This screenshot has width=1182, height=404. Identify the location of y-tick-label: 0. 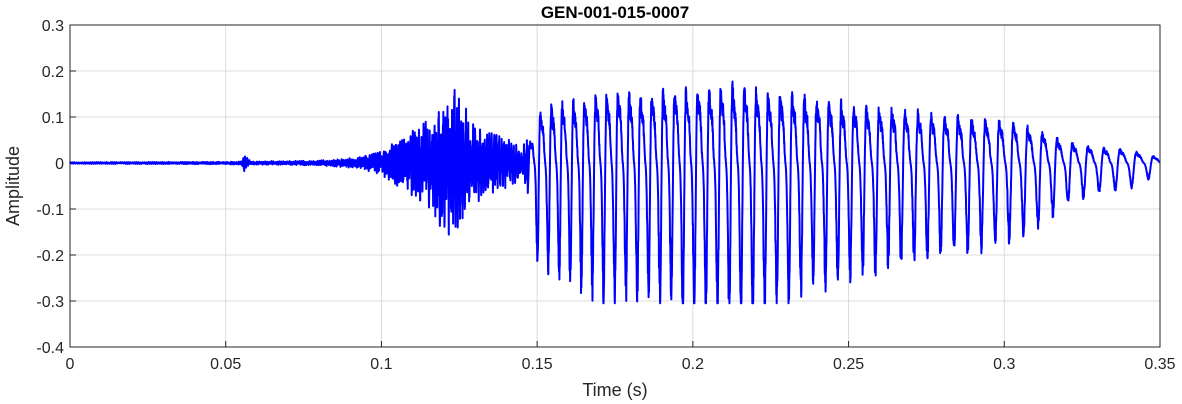
(59, 164).